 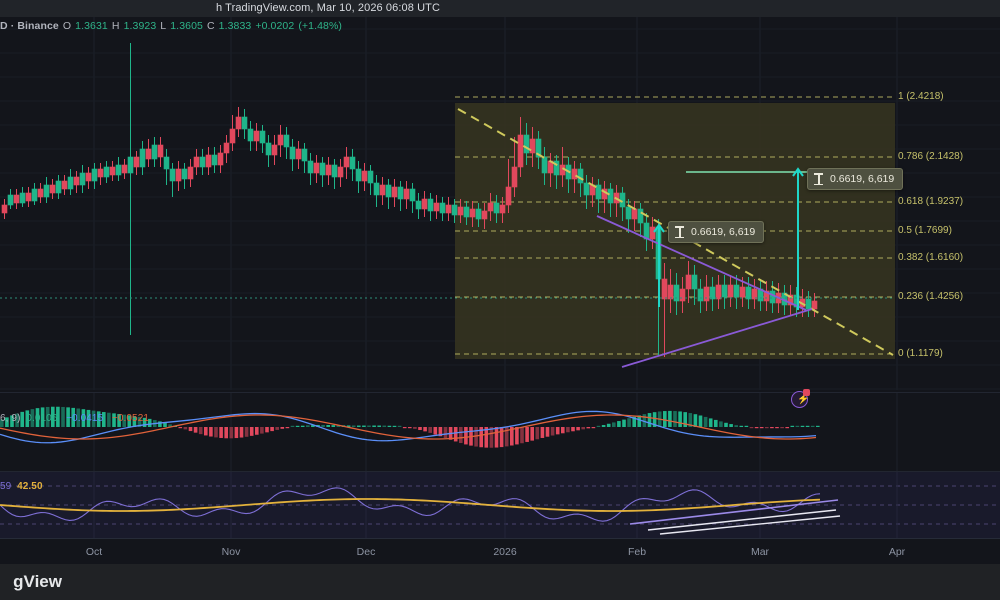 What do you see at coordinates (806, 392) in the screenshot?
I see `alert-notification-badge` at bounding box center [806, 392].